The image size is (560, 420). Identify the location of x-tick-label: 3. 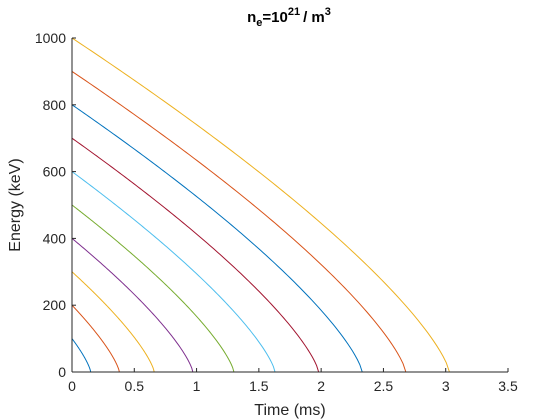
(446, 386).